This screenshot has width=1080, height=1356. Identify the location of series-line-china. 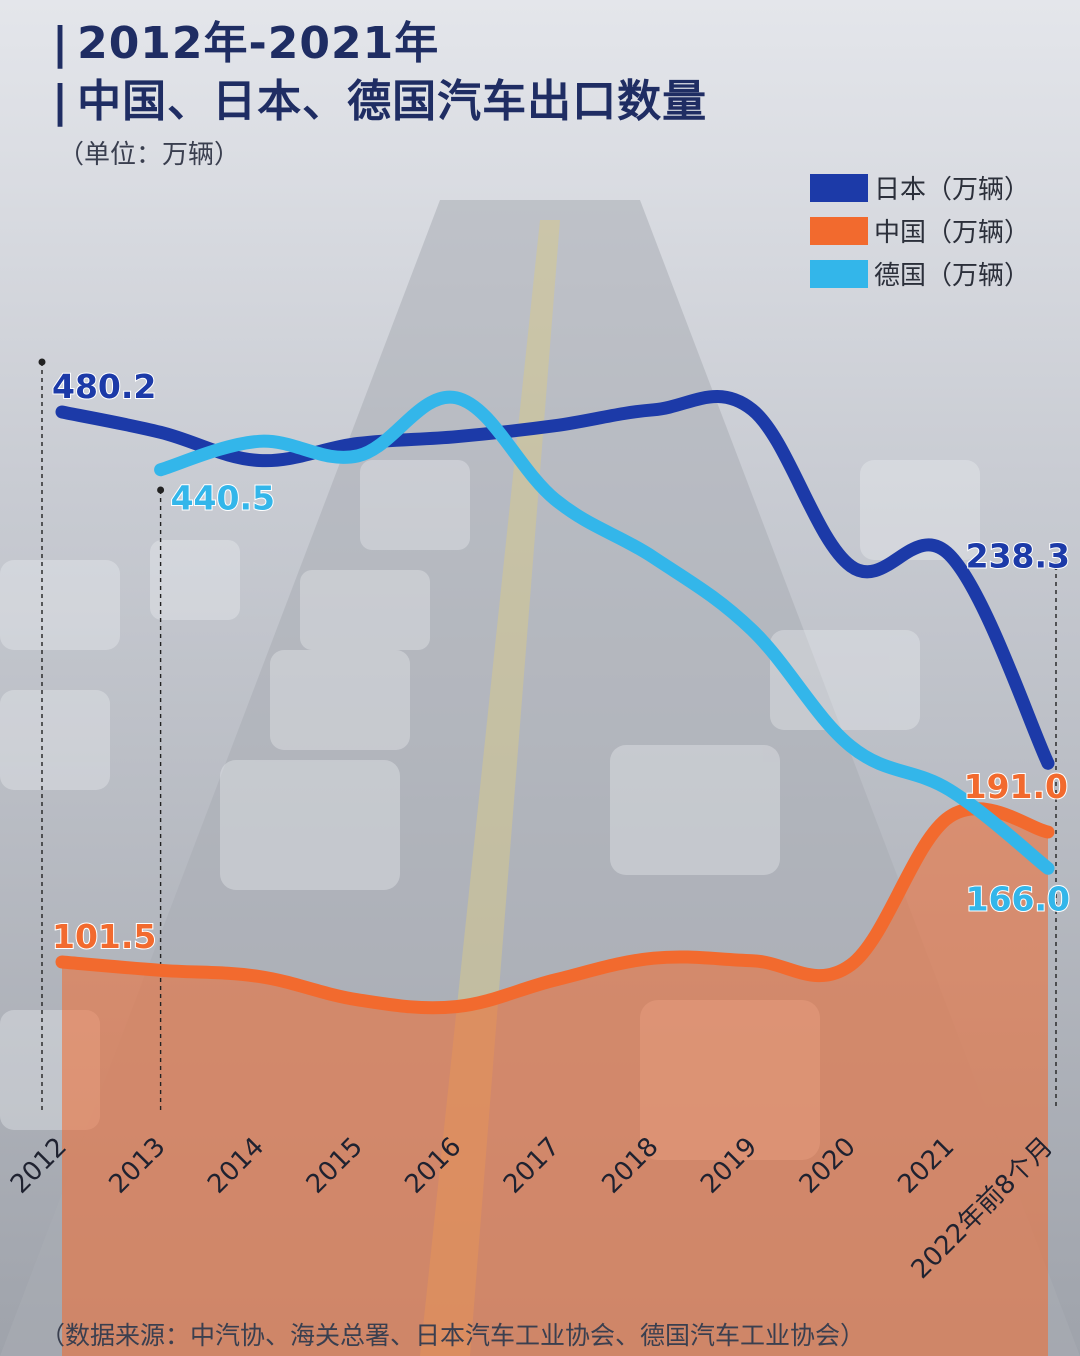
(555, 908).